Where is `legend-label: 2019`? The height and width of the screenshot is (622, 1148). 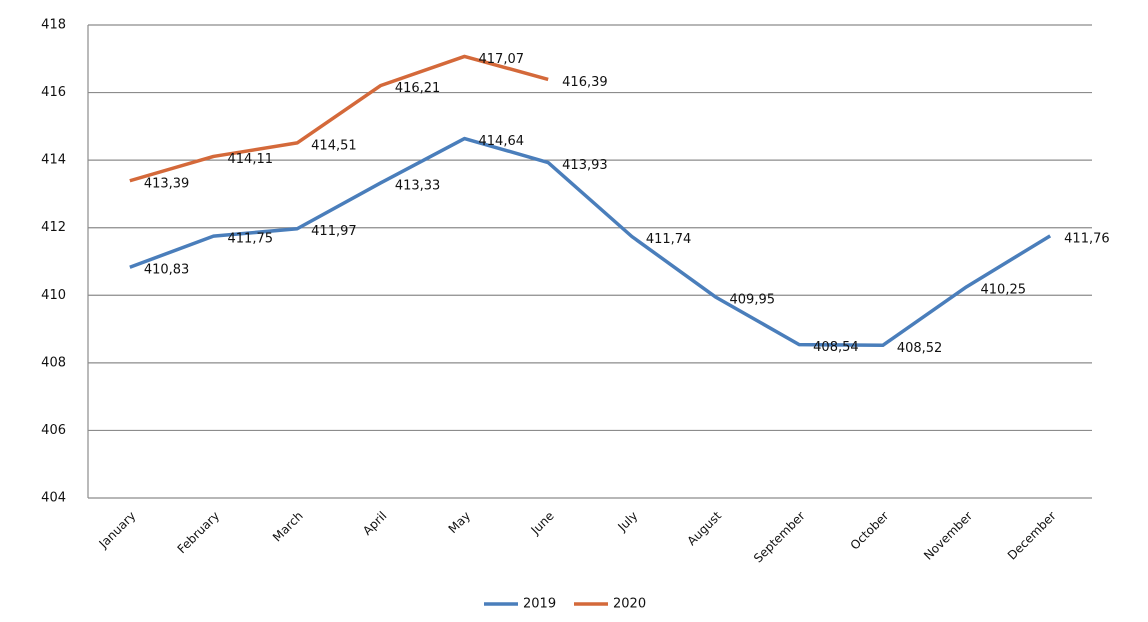 legend-label: 2019 is located at coordinates (539, 604).